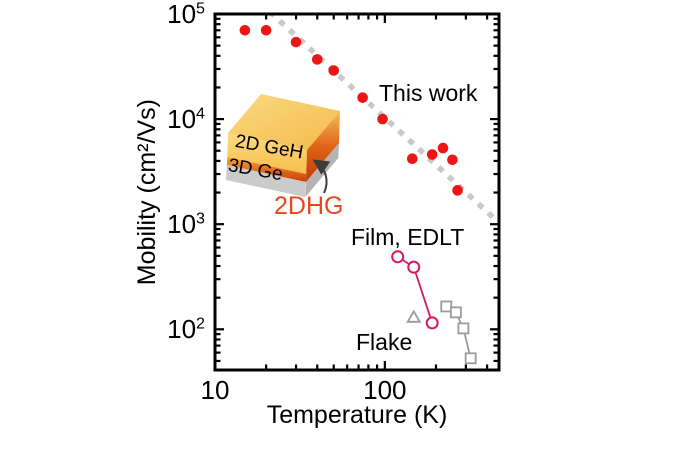 This screenshot has width=675, height=450. What do you see at coordinates (309, 206) in the screenshot?
I see `annotation-2dhg: 2DHG` at bounding box center [309, 206].